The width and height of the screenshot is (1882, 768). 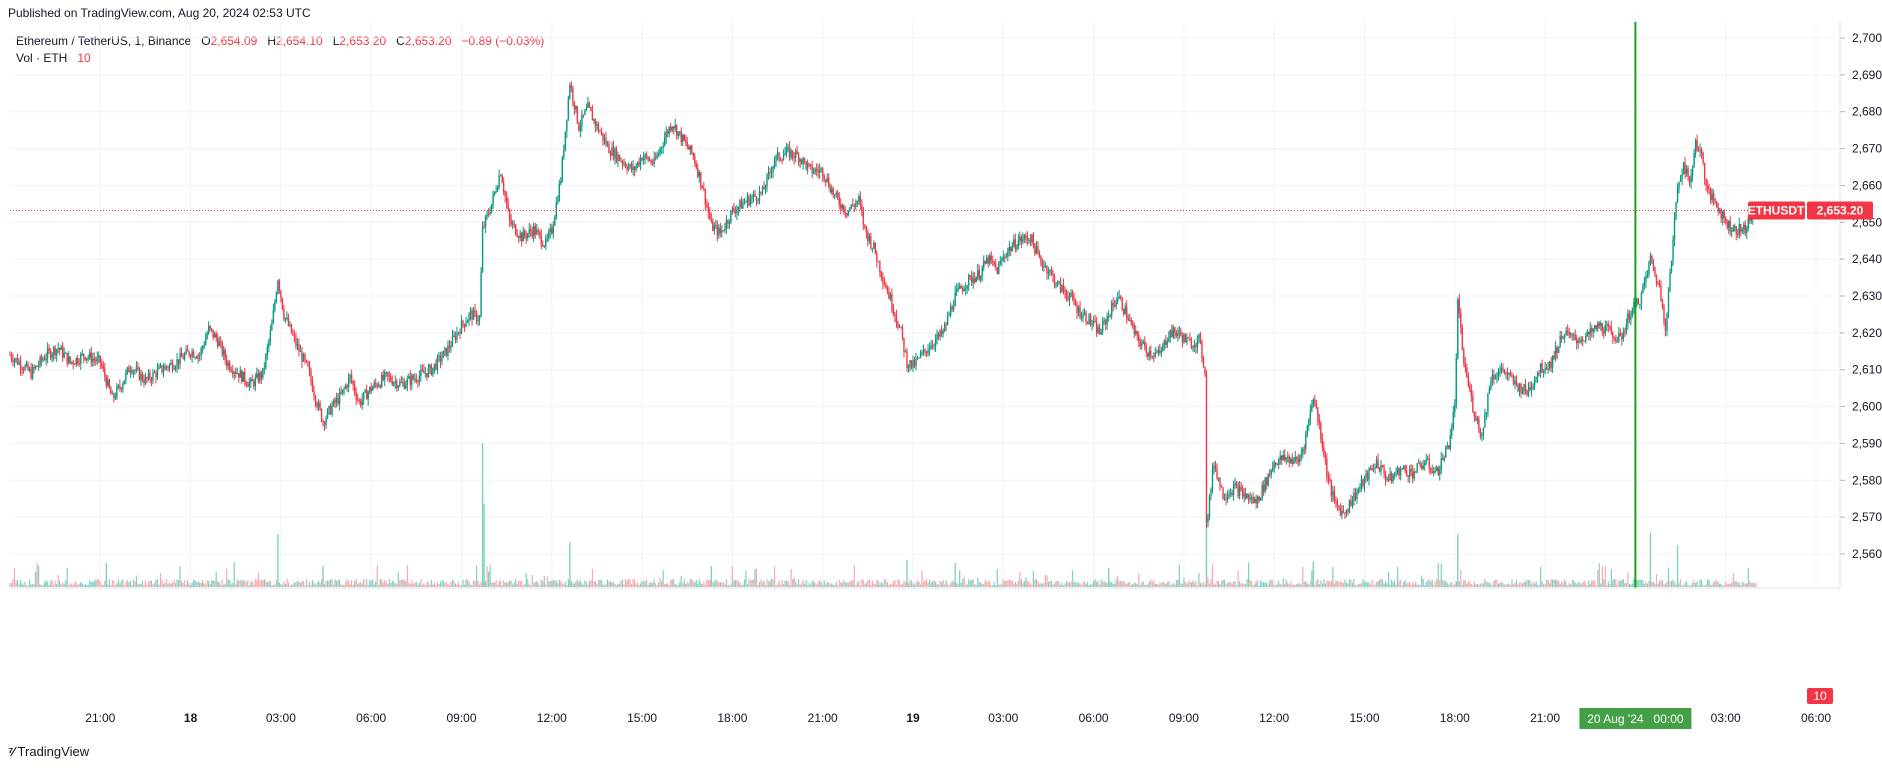 I want to click on tradingview-logo: ⁷⁄ TradingView, so click(x=48, y=751).